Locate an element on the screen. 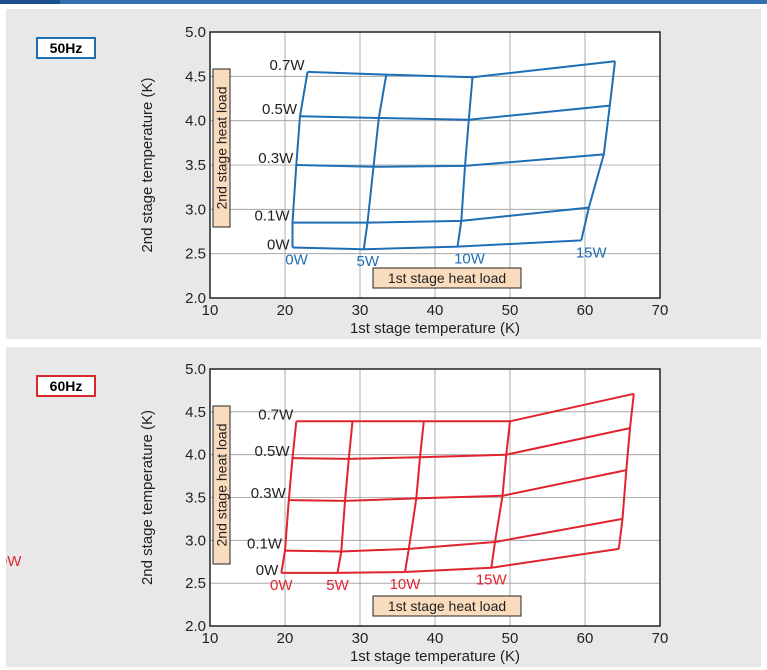  header-bar is located at coordinates (383, 2).